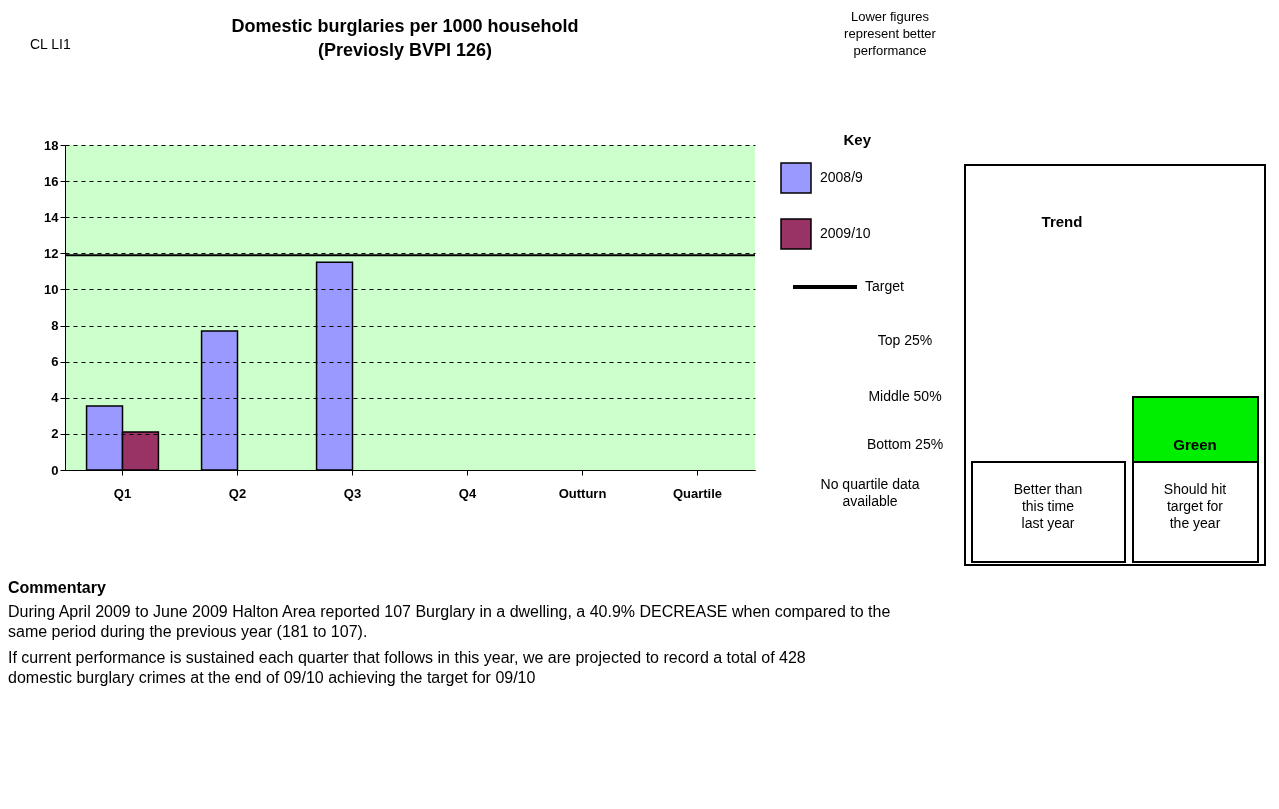 Image resolution: width=1279 pixels, height=809 pixels. What do you see at coordinates (51, 145) in the screenshot?
I see `y-tick-label: 18` at bounding box center [51, 145].